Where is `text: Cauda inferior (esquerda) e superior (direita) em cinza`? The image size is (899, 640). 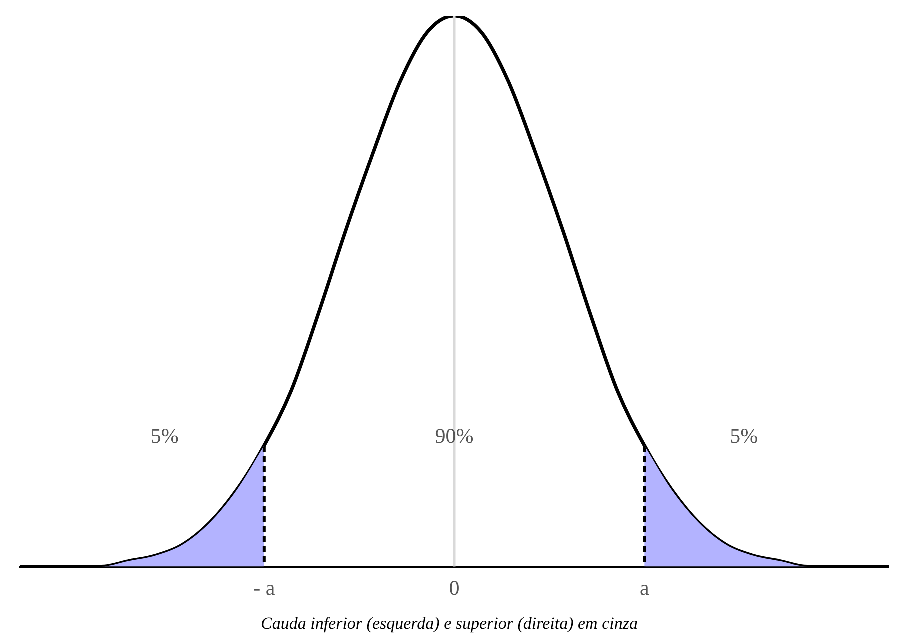 text: Cauda inferior (esquerda) e superior (direita) em cinza is located at coordinates (449, 624).